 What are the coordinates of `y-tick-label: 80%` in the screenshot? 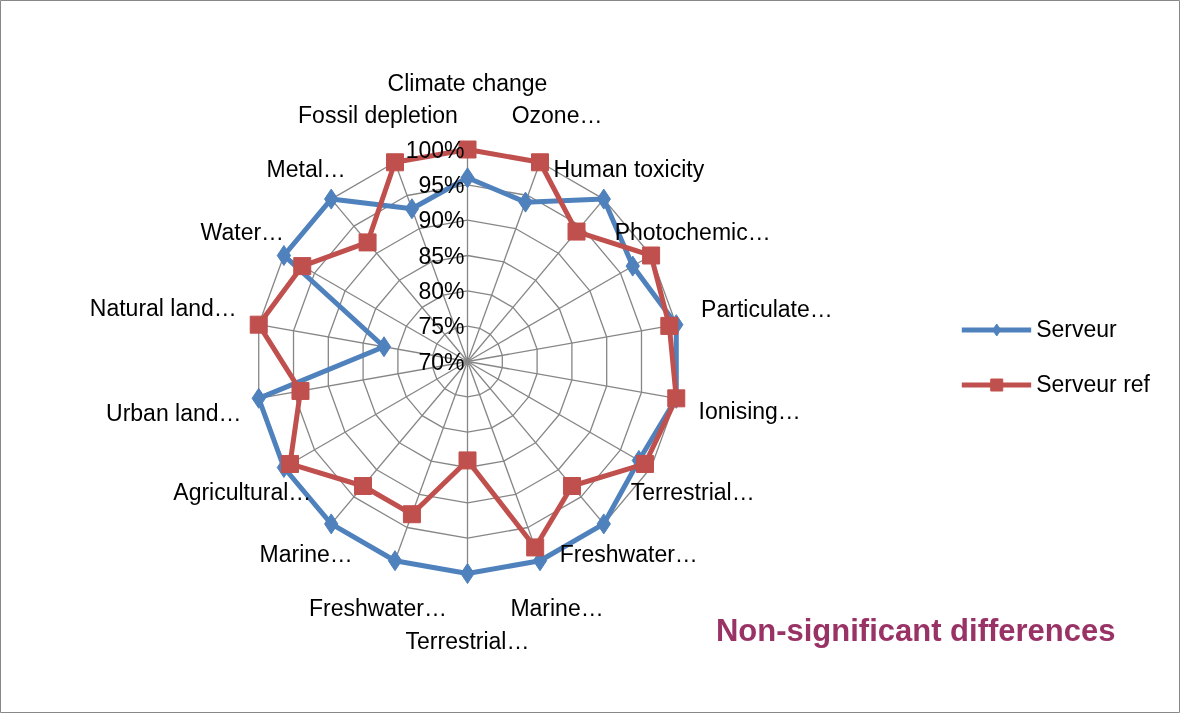 It's located at (441, 290).